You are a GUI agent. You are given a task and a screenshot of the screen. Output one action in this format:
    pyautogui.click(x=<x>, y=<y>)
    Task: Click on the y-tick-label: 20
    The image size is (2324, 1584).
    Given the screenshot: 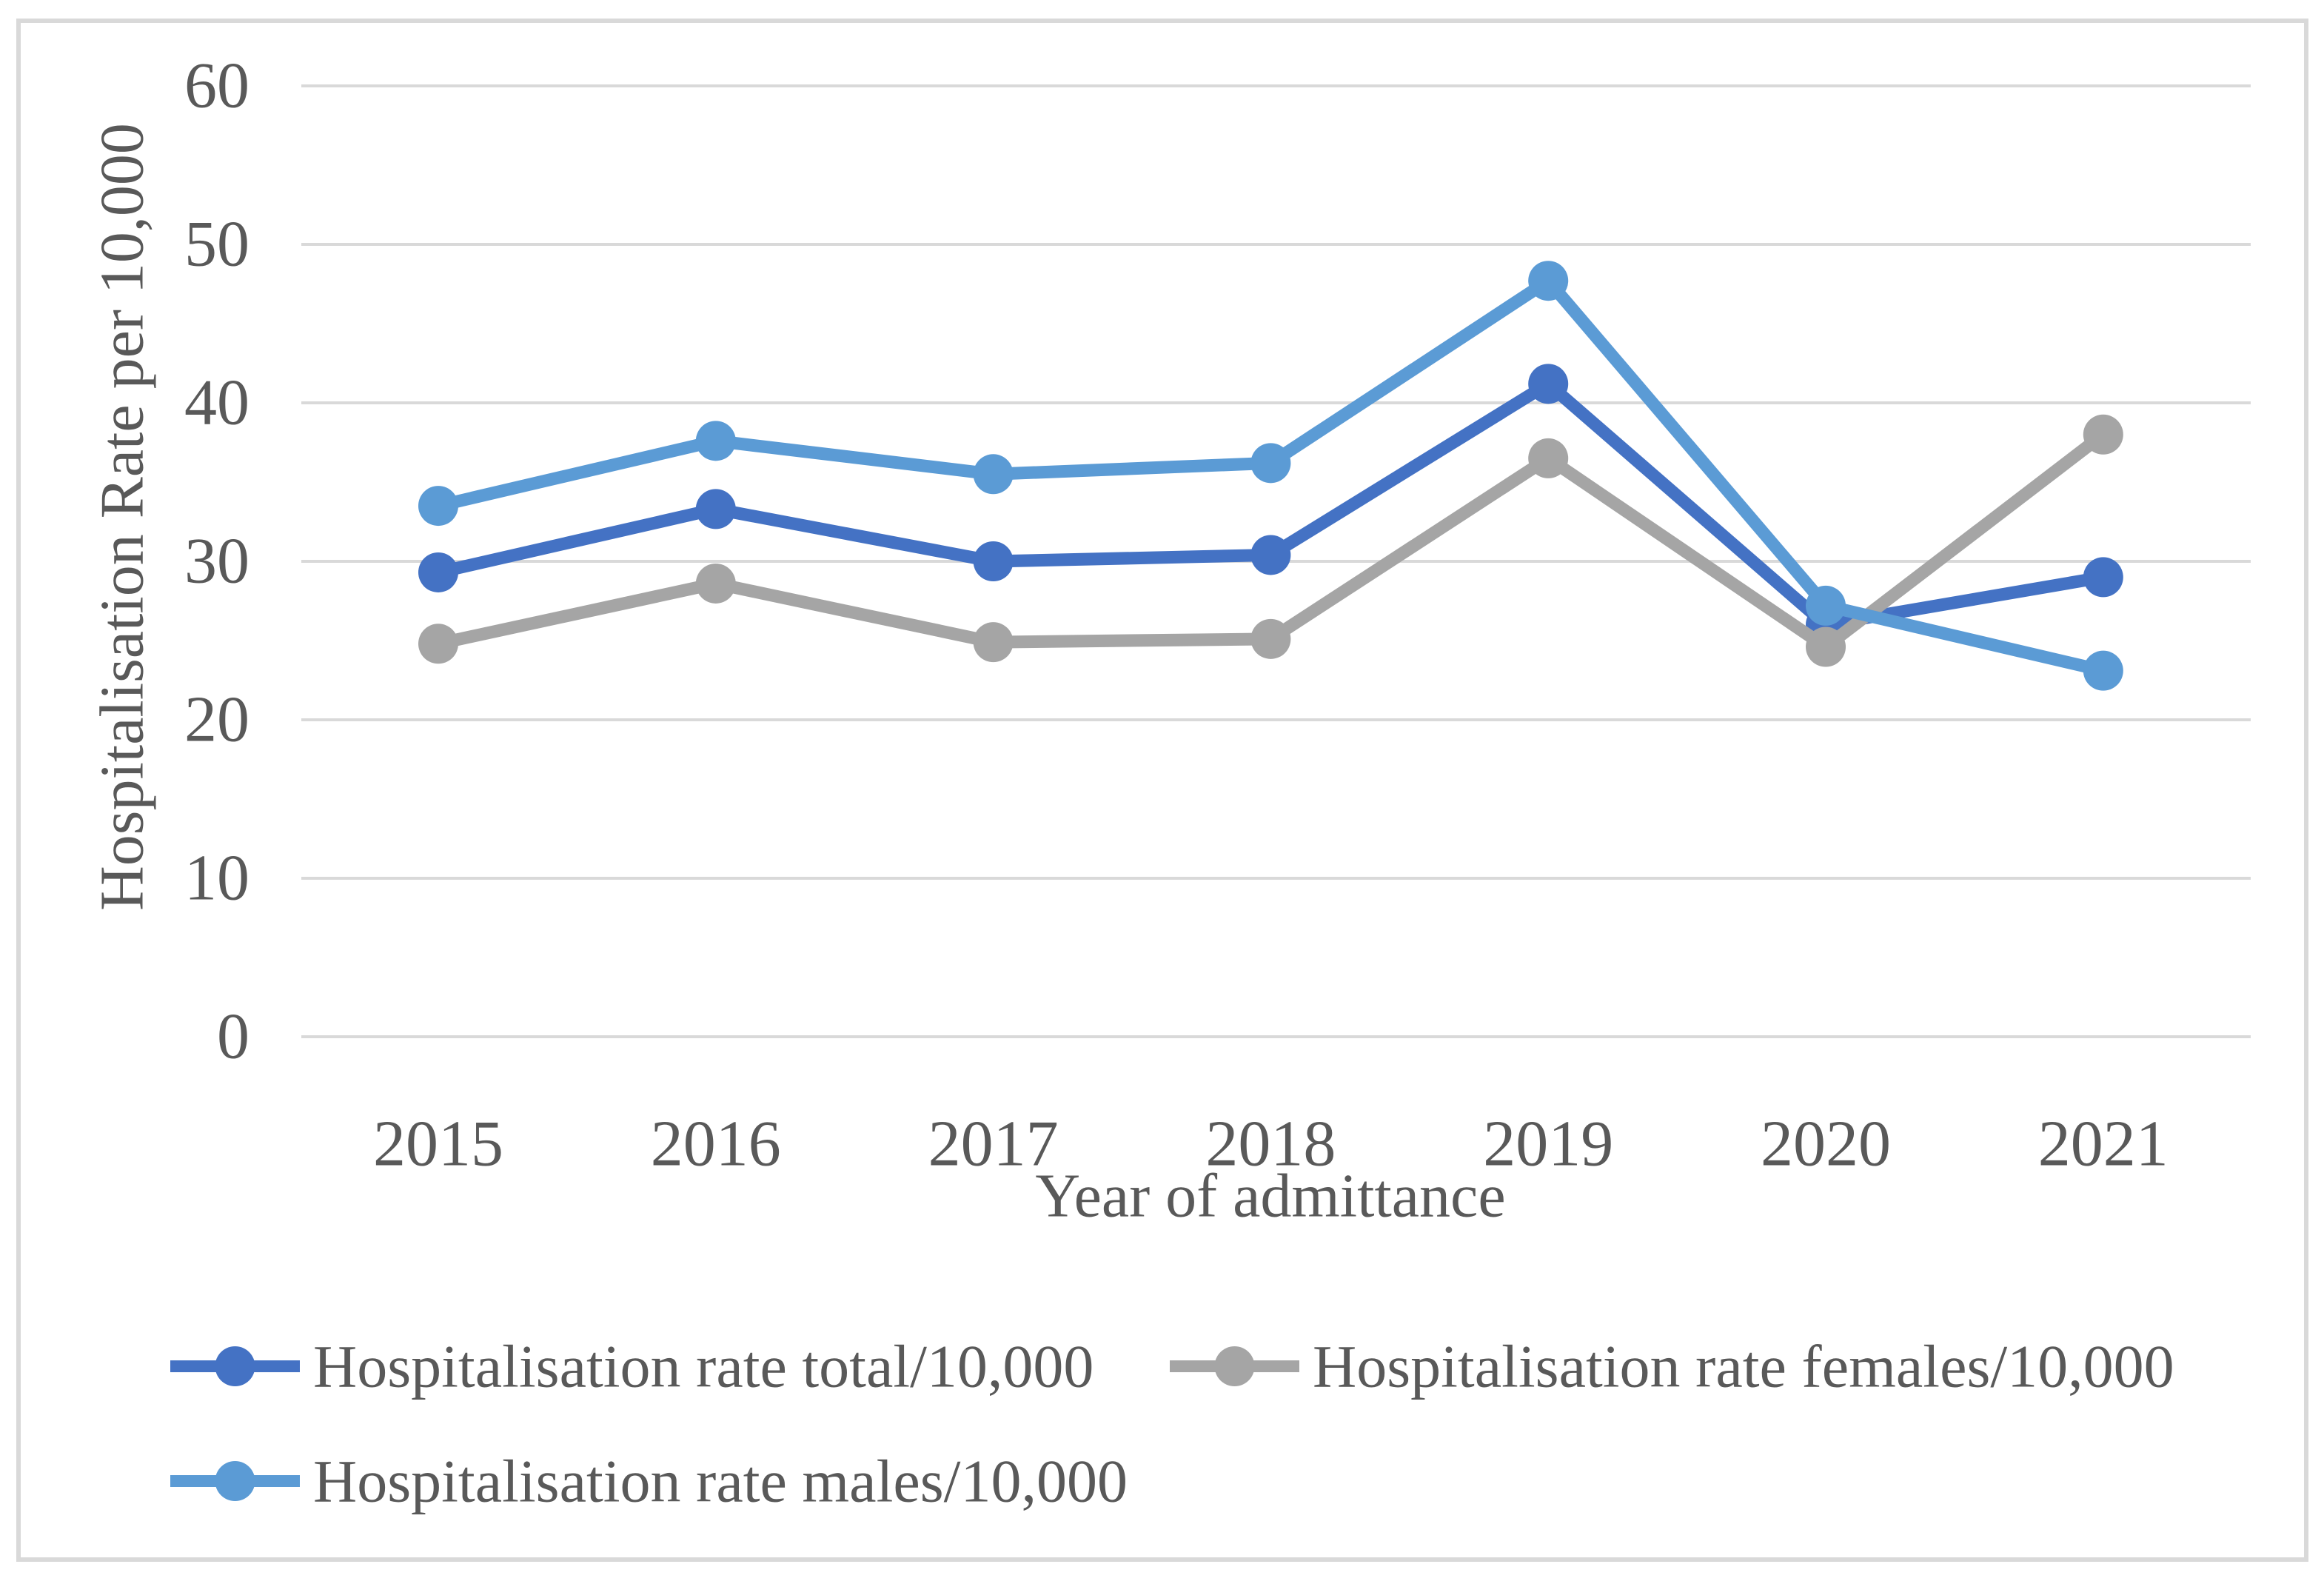 What is the action you would take?
    pyautogui.click(x=217, y=720)
    